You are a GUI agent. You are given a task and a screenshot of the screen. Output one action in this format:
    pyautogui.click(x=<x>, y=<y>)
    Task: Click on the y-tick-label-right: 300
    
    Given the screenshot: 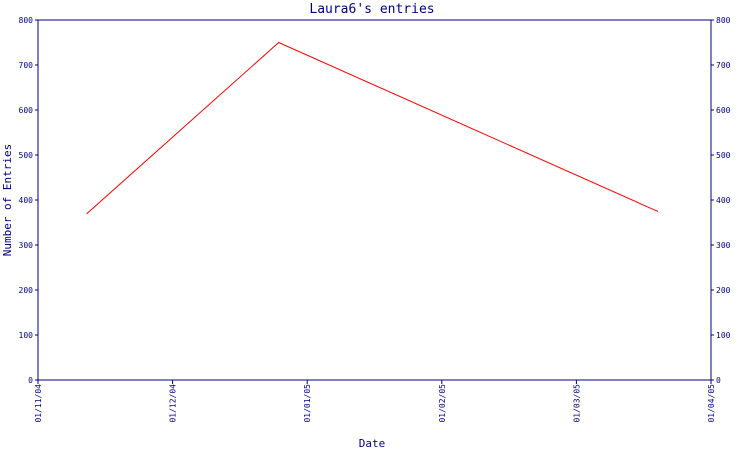 What is the action you would take?
    pyautogui.click(x=723, y=245)
    